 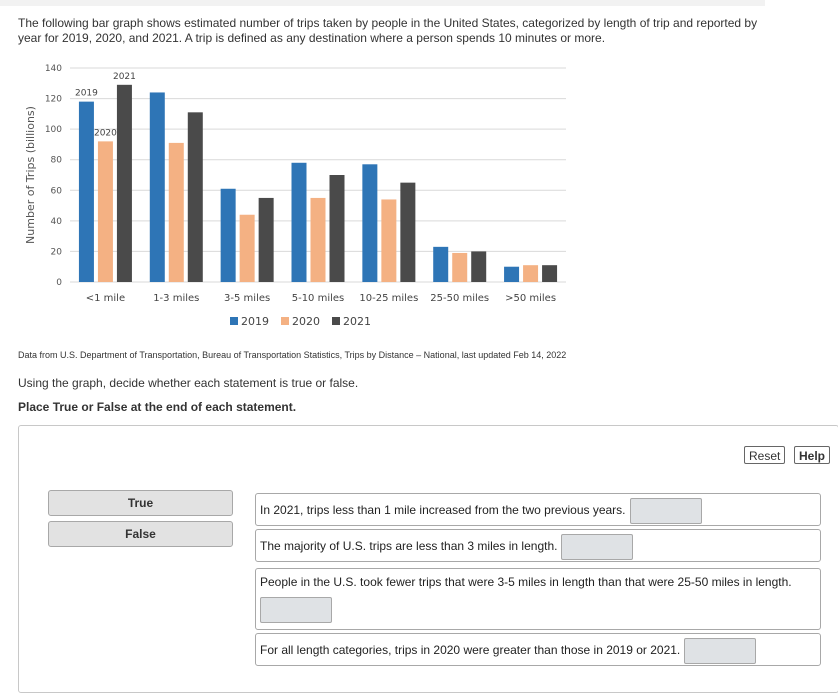 I want to click on y-tick-label: 20, so click(x=57, y=252).